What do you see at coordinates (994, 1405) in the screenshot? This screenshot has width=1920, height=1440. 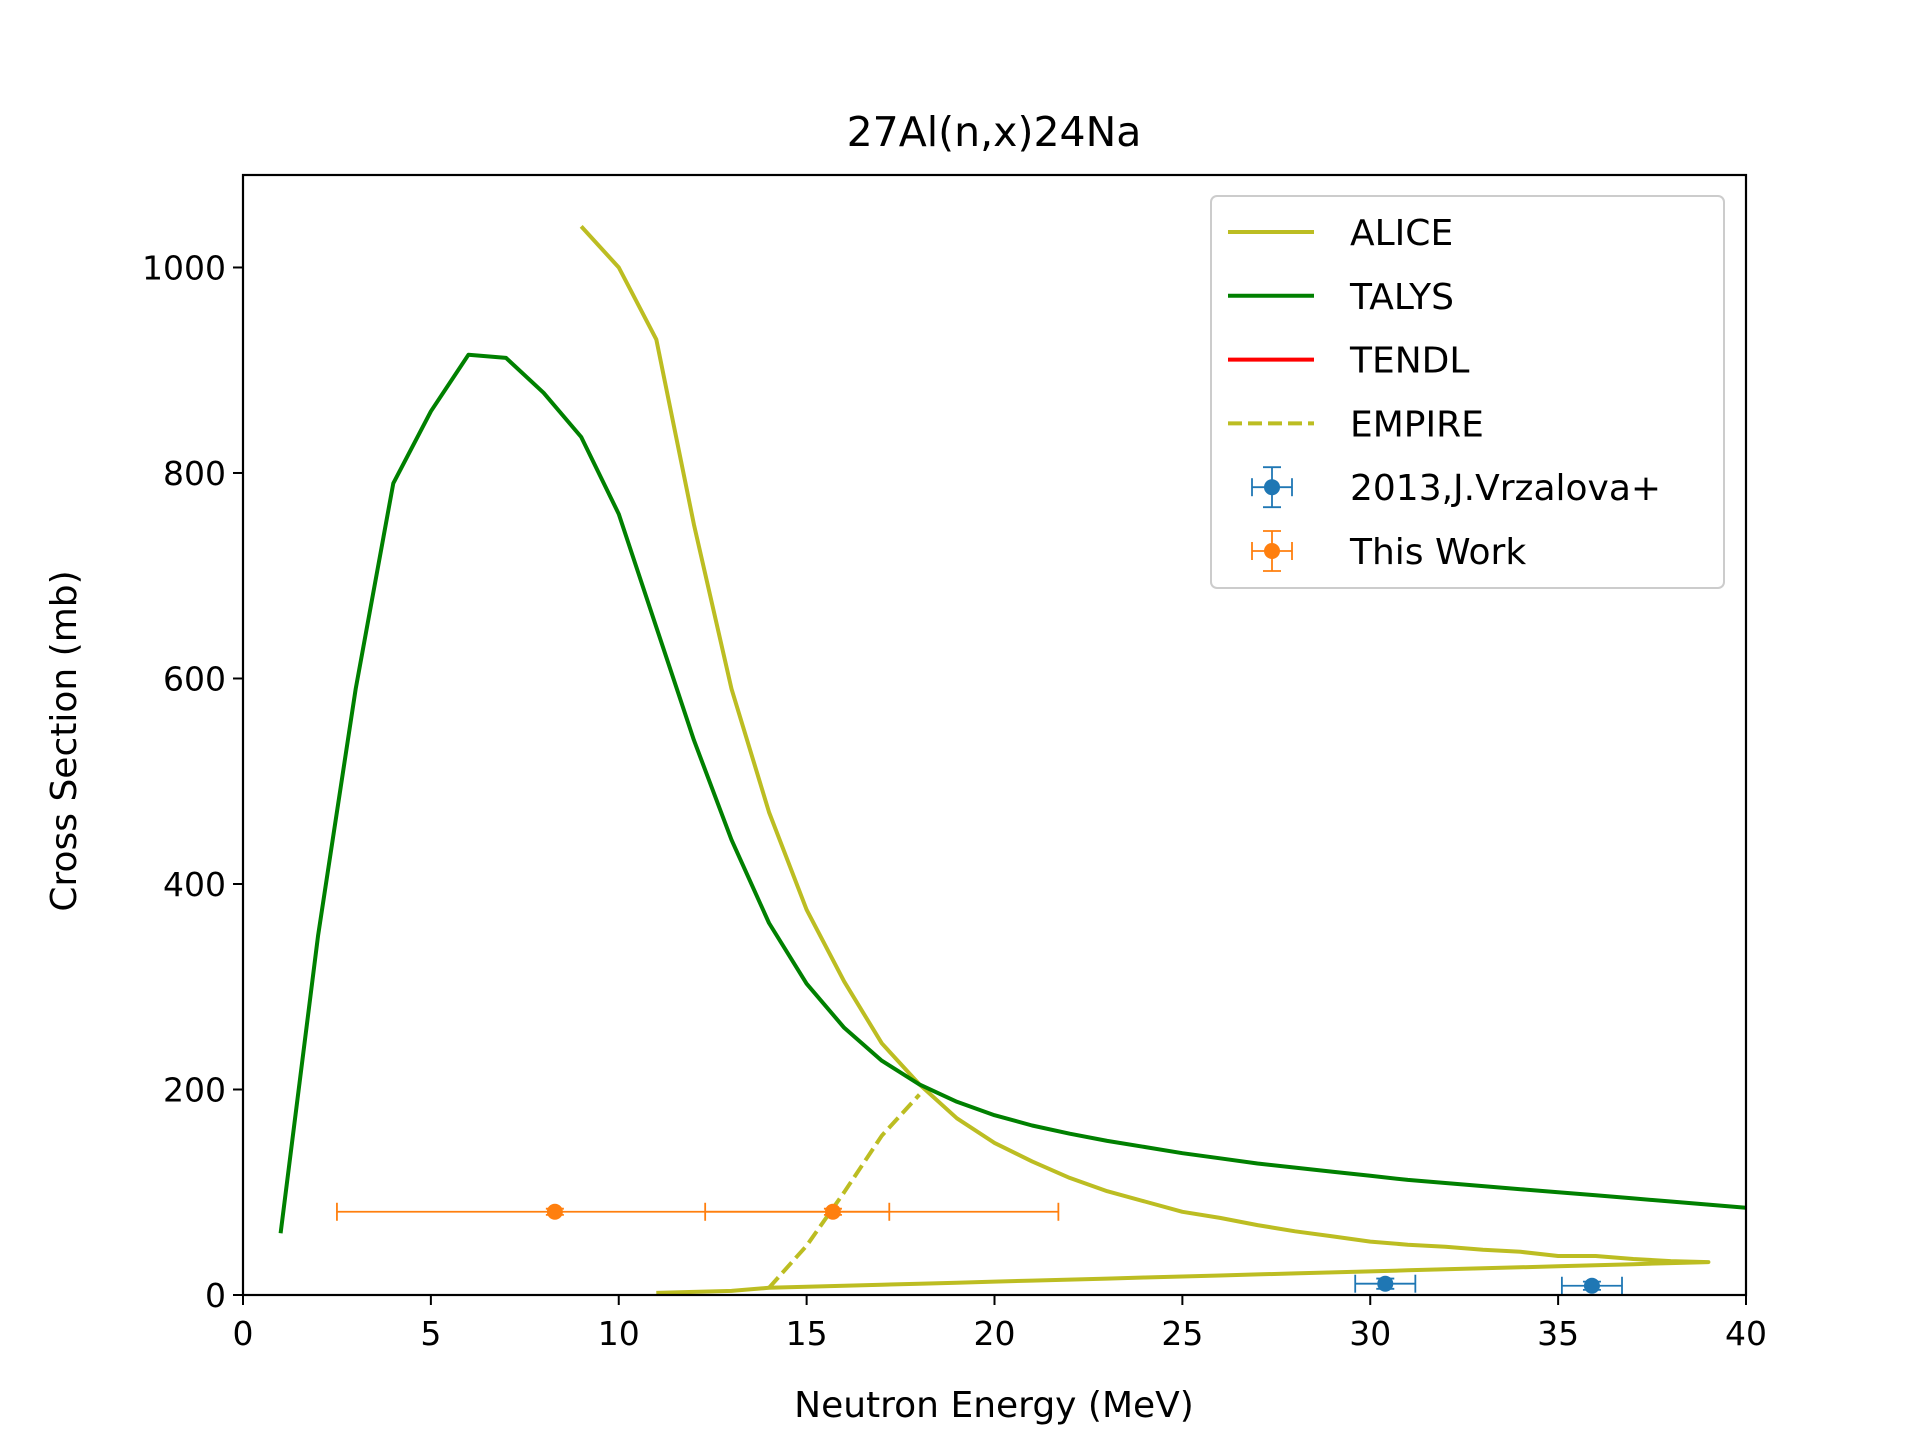 I see `x-axis-label: Neutron Energy (MeV)` at bounding box center [994, 1405].